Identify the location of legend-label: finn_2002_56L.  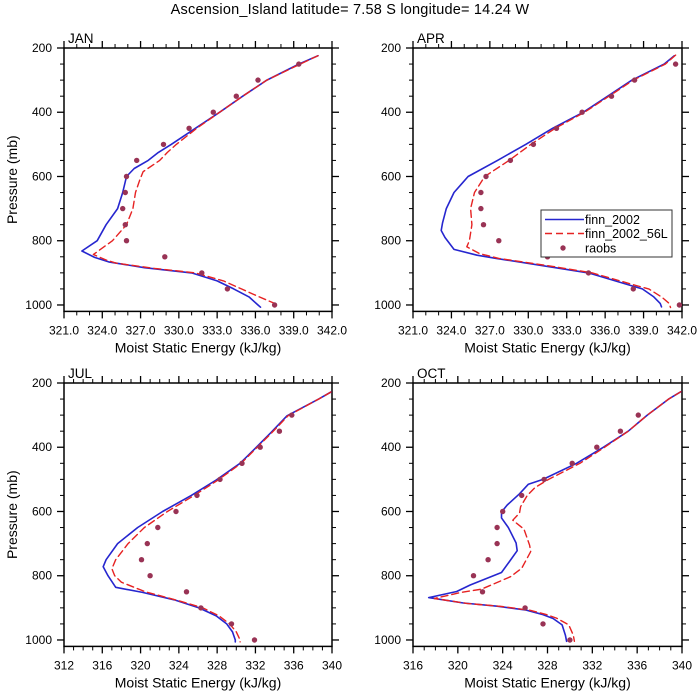
(626, 234).